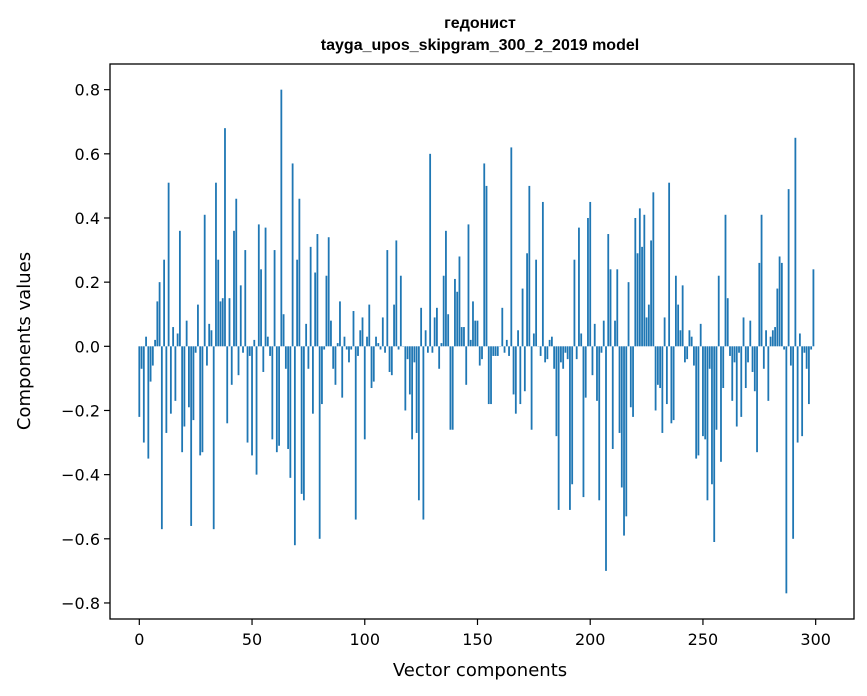 This screenshot has width=867, height=696. Describe the element at coordinates (80, 603) in the screenshot. I see `y-tick-label: −0.8` at that location.